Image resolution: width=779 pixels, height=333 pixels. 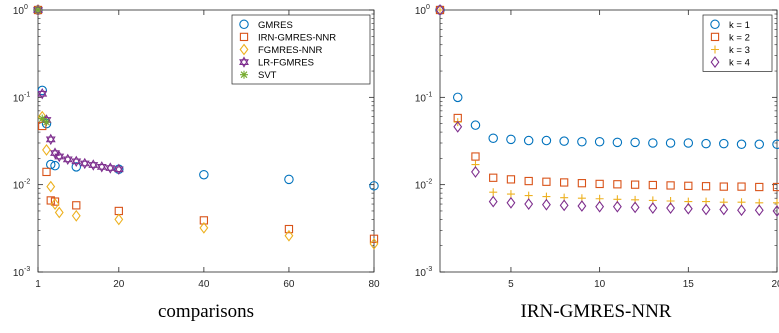 I want to click on x-tick-label: 20, so click(x=775, y=284).